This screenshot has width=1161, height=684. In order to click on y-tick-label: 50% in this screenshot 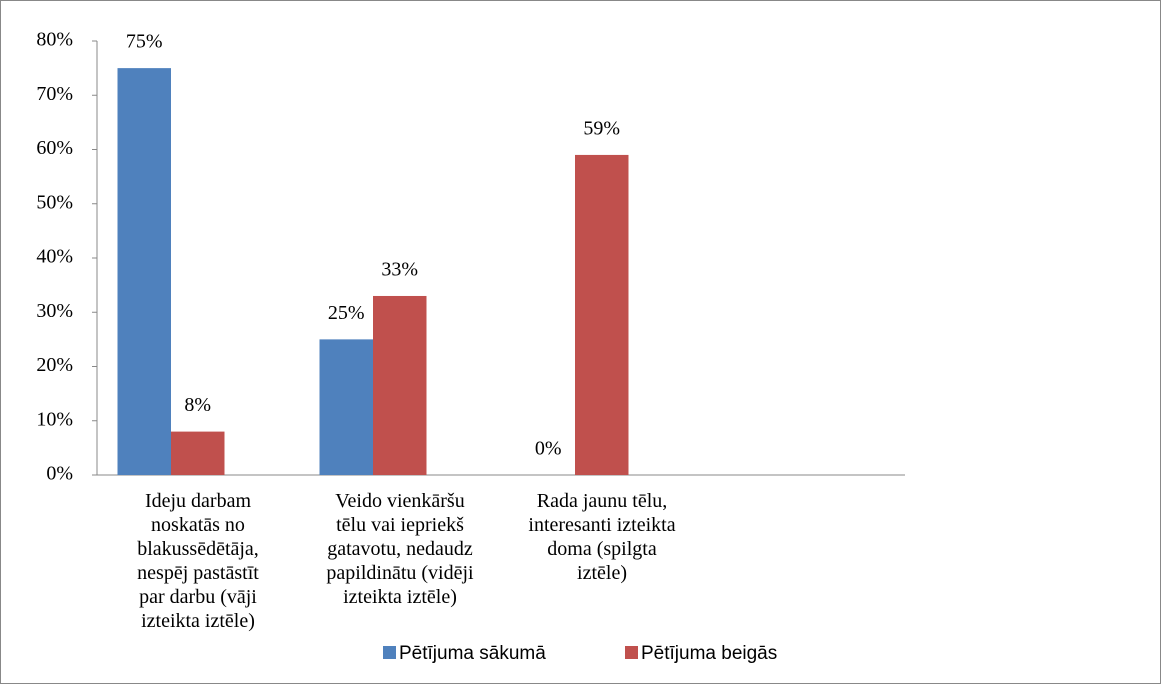, I will do `click(54, 202)`.